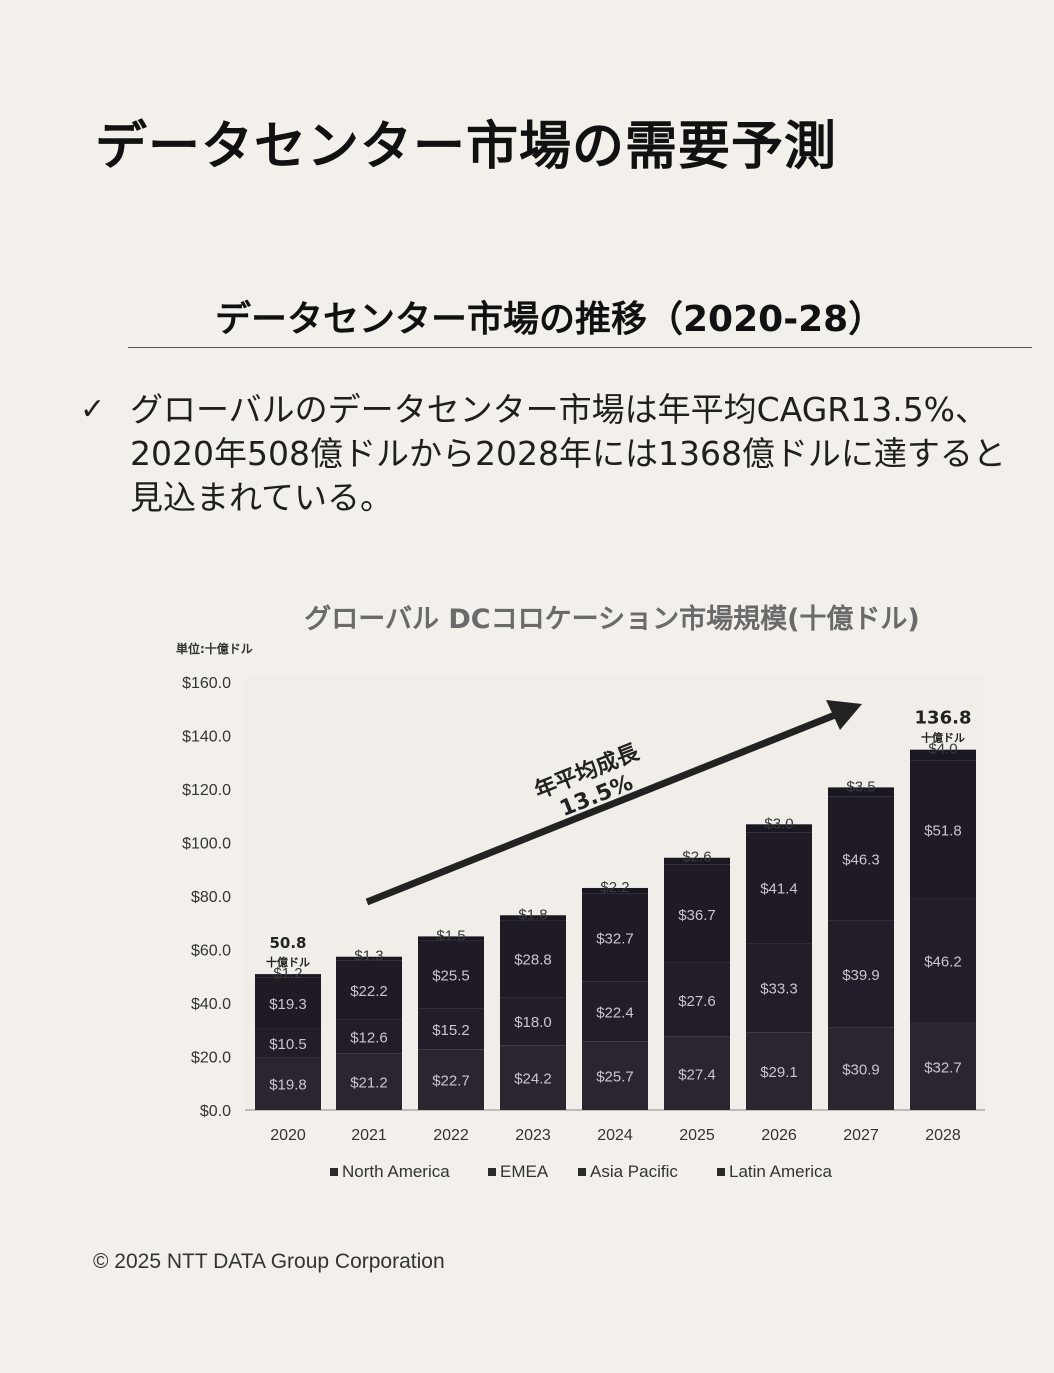 The width and height of the screenshot is (1054, 1373). What do you see at coordinates (206, 737) in the screenshot?
I see `y-tick-label: $140.0` at bounding box center [206, 737].